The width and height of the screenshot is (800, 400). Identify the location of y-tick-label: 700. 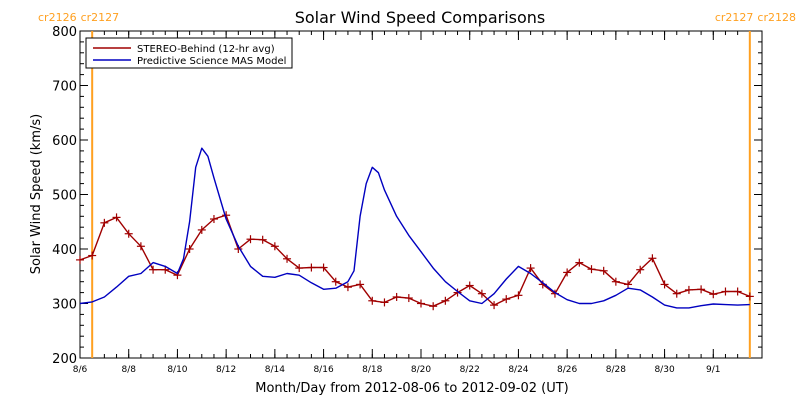
(64, 87).